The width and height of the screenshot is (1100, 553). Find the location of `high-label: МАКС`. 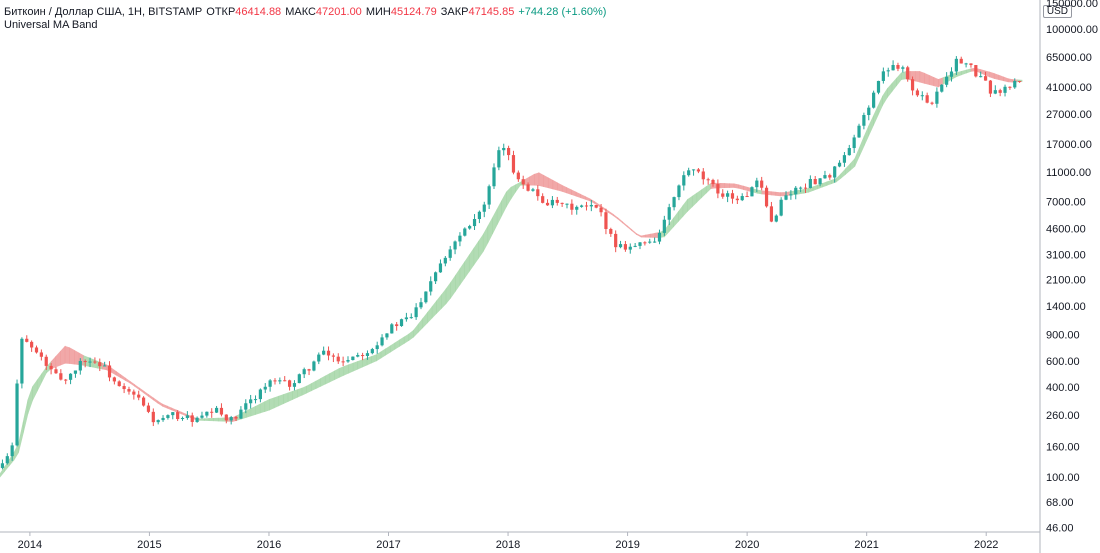

high-label: МАКС is located at coordinates (300, 12).